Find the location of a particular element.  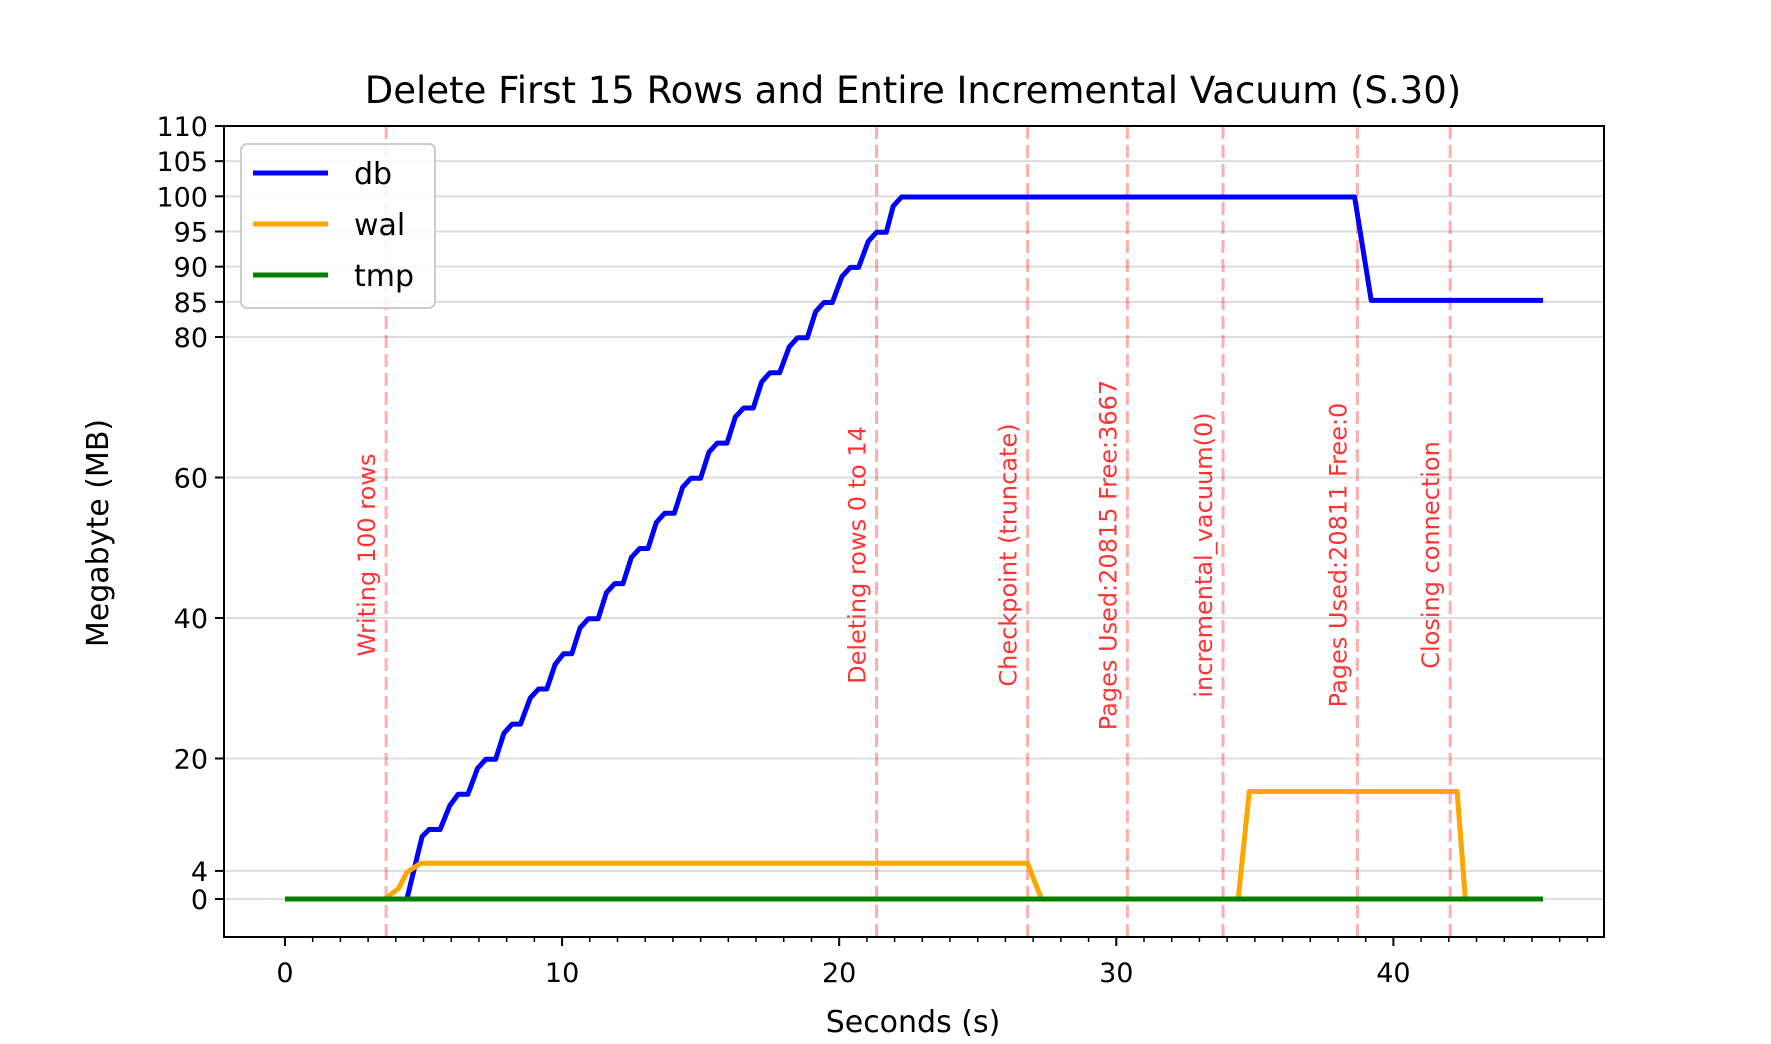

y-tick-label: 85 is located at coordinates (191, 303).